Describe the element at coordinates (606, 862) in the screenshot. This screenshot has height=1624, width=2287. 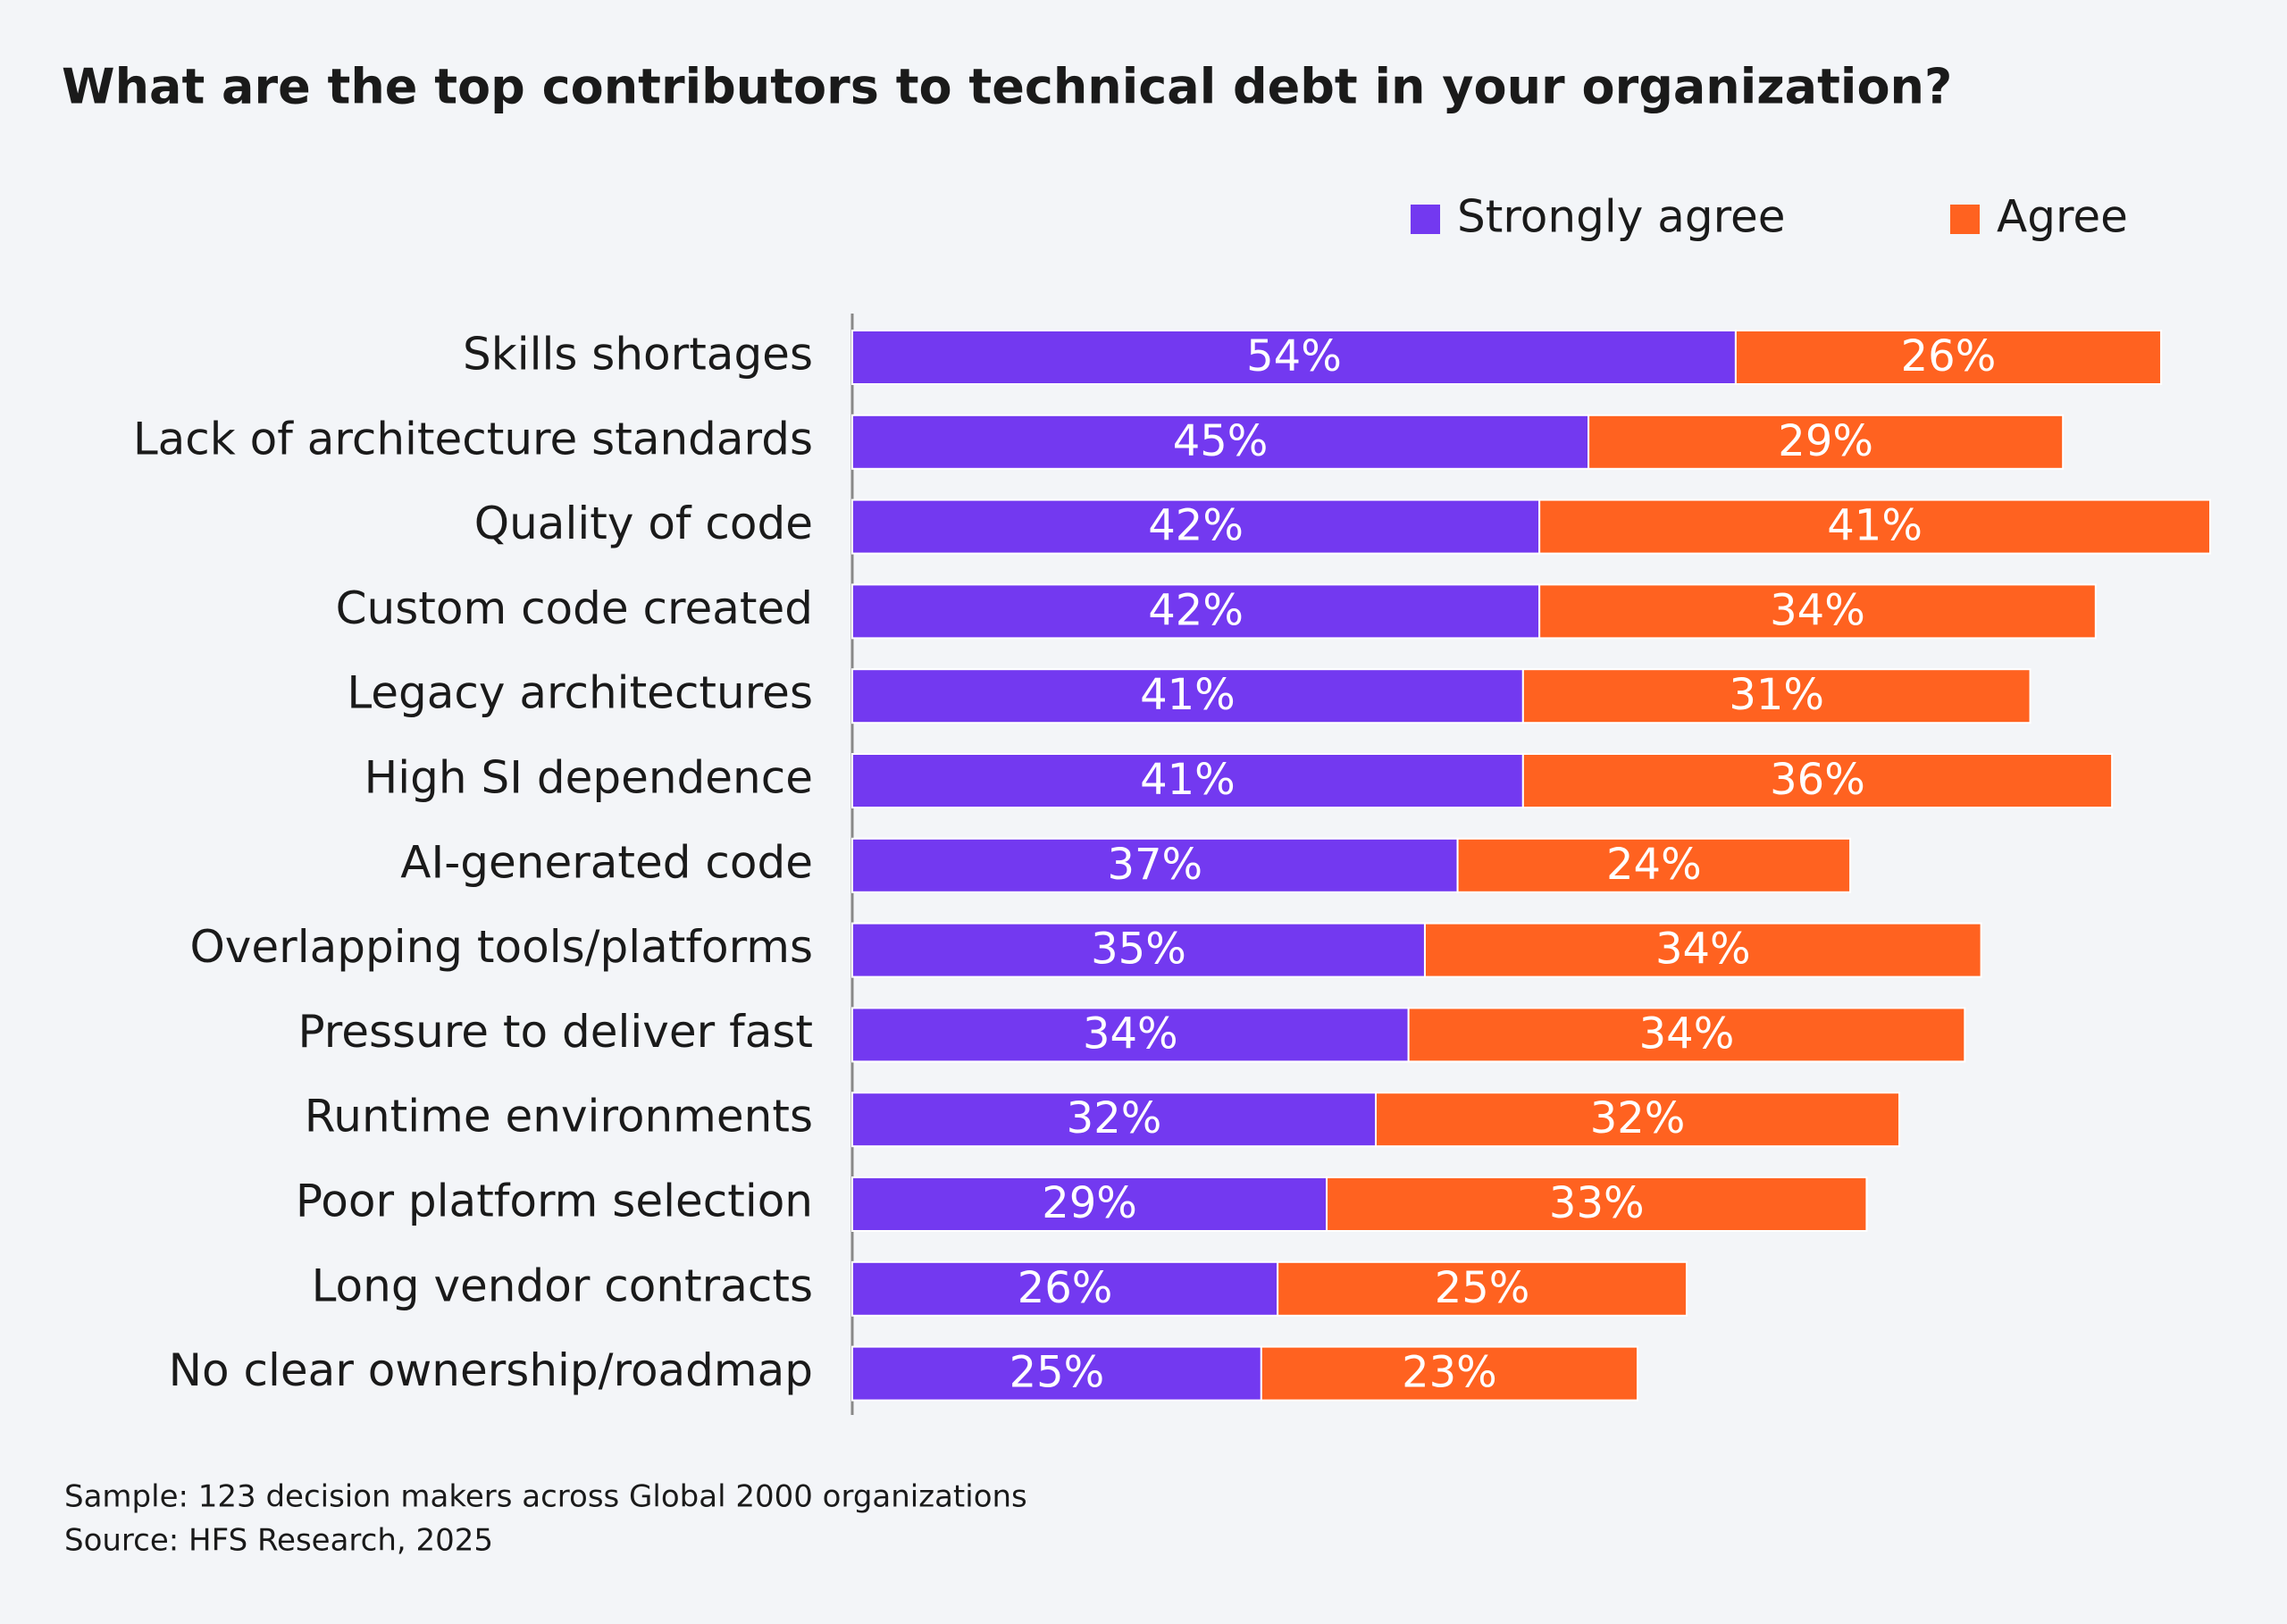
I see `category-label: AI-generated code` at that location.